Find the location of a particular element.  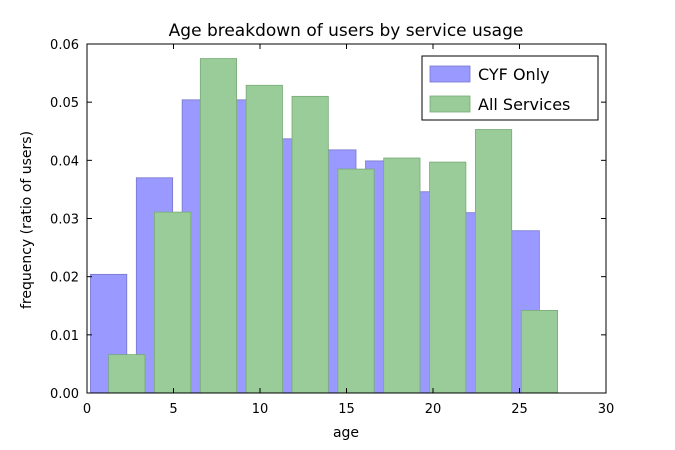

x-tick-label: 5 is located at coordinates (173, 409).